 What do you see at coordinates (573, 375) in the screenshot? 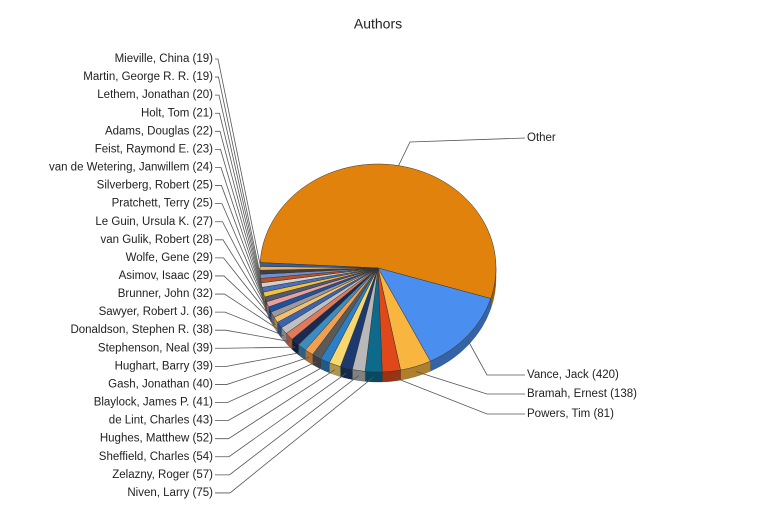
I see `slice-label: Vance, Jack (420)` at bounding box center [573, 375].